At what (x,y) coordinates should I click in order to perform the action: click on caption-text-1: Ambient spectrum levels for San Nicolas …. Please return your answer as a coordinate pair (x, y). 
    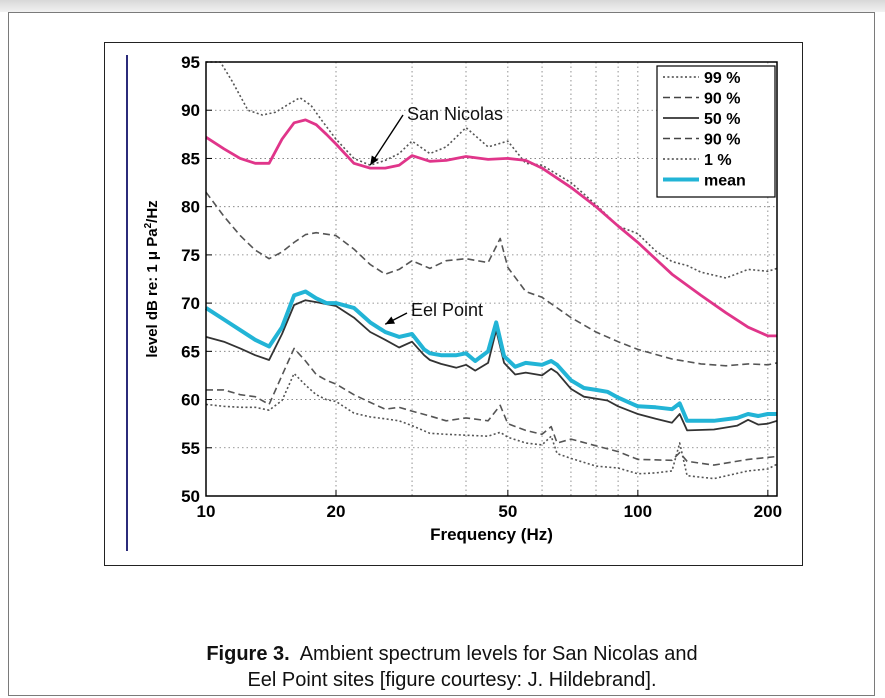
    Looking at the image, I should click on (498, 654).